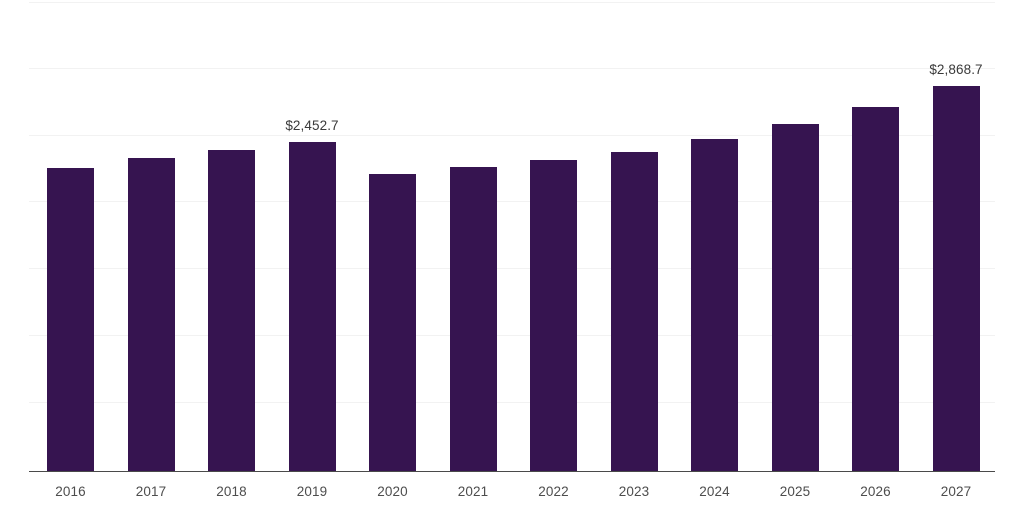 This screenshot has width=1024, height=512. Describe the element at coordinates (795, 491) in the screenshot. I see `x-tick-label-2025: 2025` at that location.